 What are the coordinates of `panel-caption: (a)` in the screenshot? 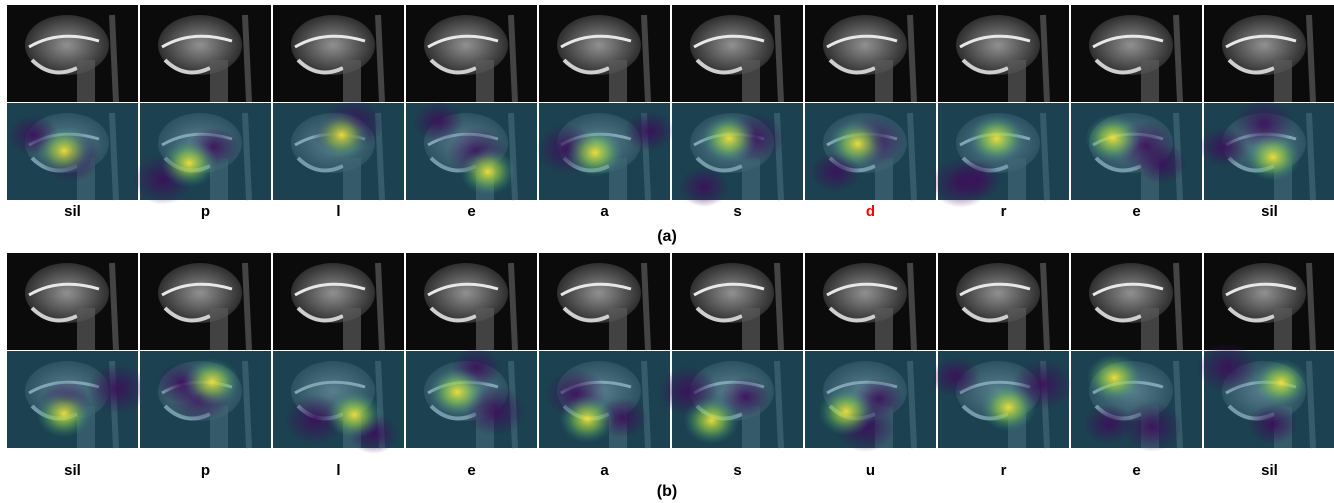 It's located at (667, 236).